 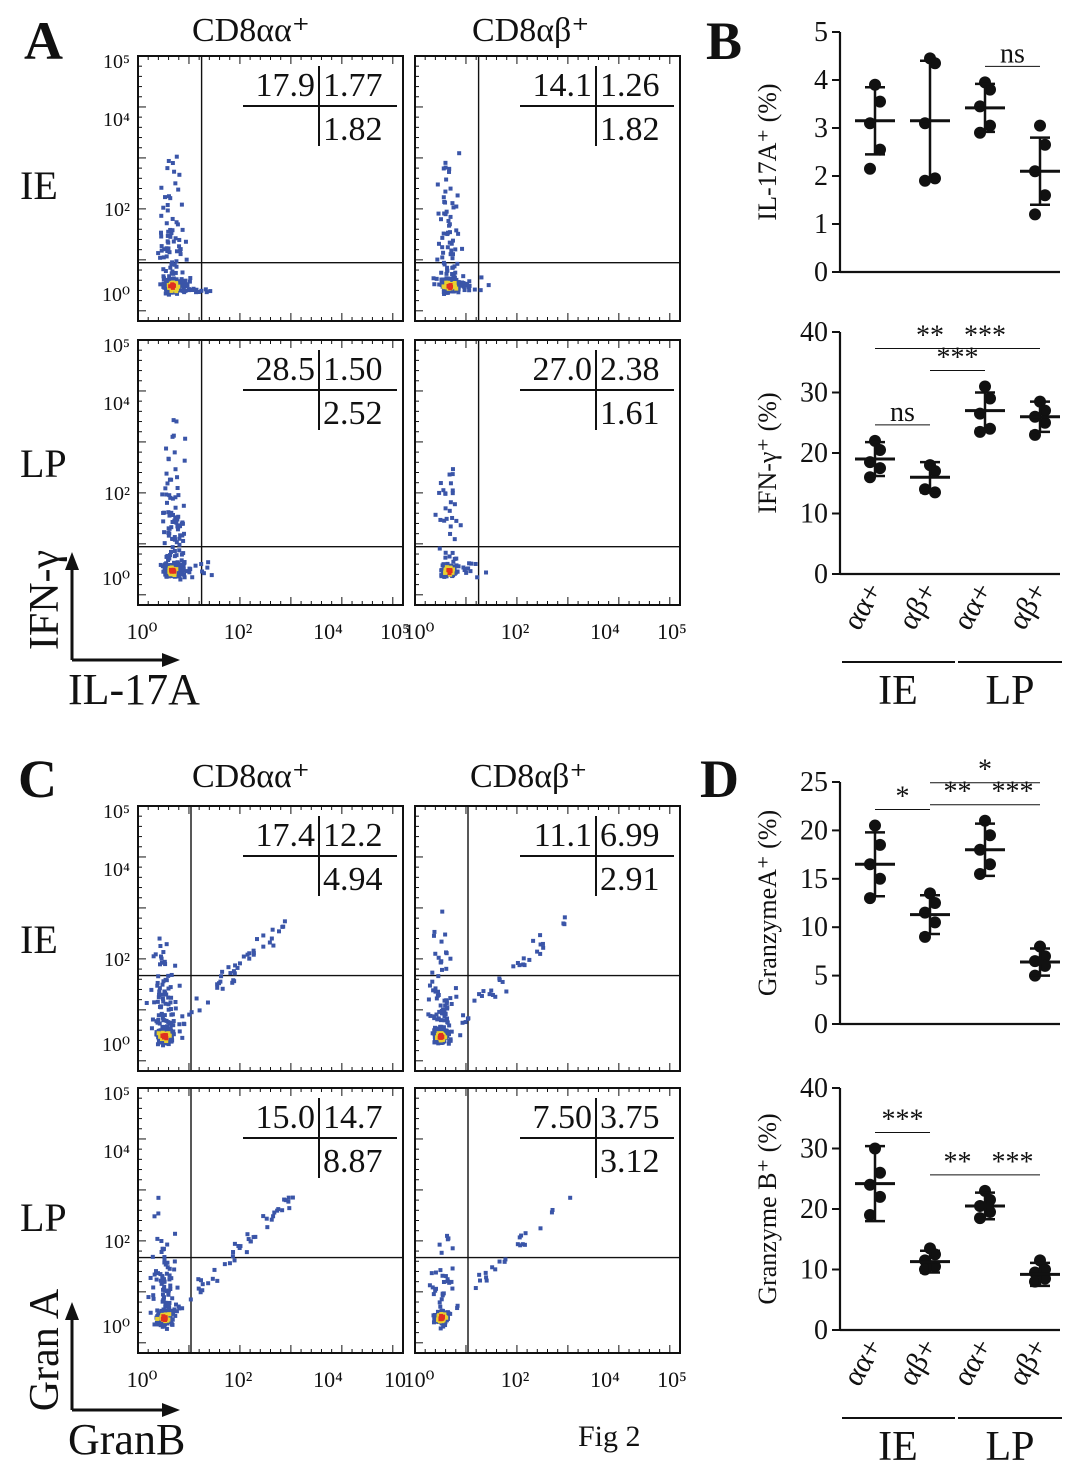 I want to click on quadrant-value-upper-left: 11.1, so click(x=563, y=835).